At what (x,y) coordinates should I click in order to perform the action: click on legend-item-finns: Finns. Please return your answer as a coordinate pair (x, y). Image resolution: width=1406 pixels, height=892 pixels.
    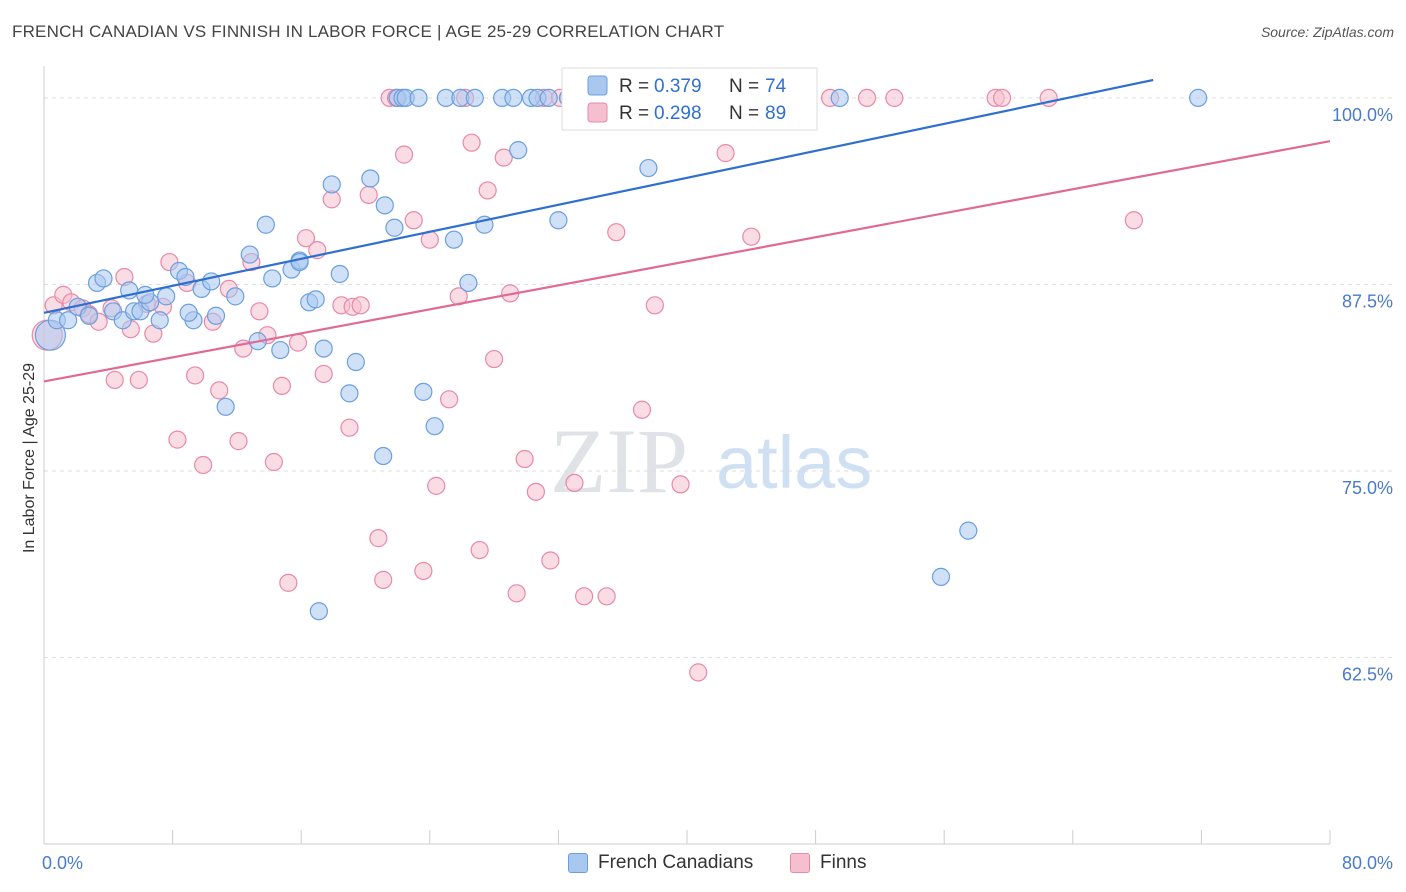
    Looking at the image, I should click on (828, 863).